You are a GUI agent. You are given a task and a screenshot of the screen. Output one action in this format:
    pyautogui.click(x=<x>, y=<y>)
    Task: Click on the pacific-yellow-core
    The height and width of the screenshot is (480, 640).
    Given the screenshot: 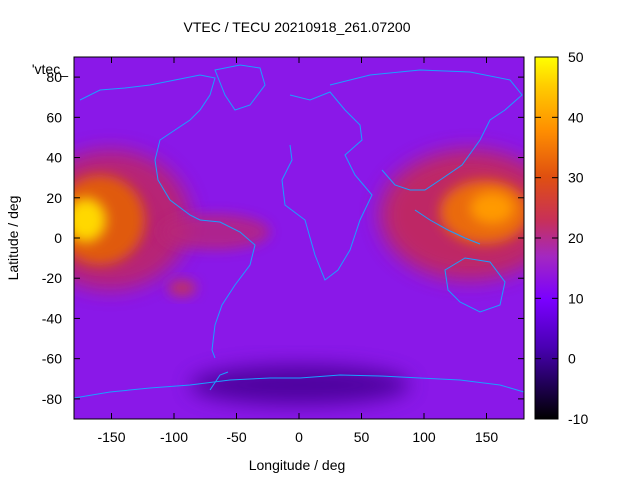 What is the action you would take?
    pyautogui.click(x=90, y=220)
    